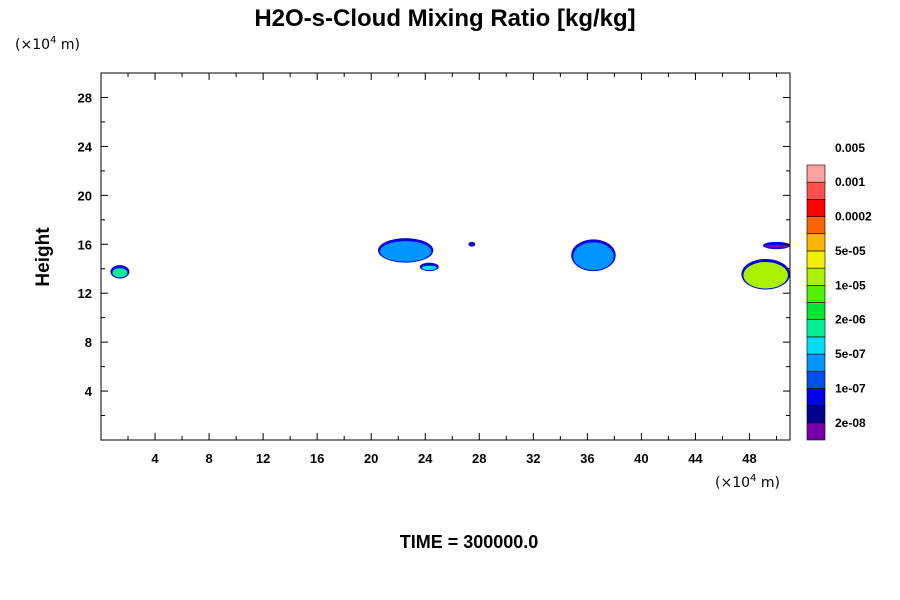 This screenshot has height=600, width=900. I want to click on x-unit-suffix: m), so click(768, 483).